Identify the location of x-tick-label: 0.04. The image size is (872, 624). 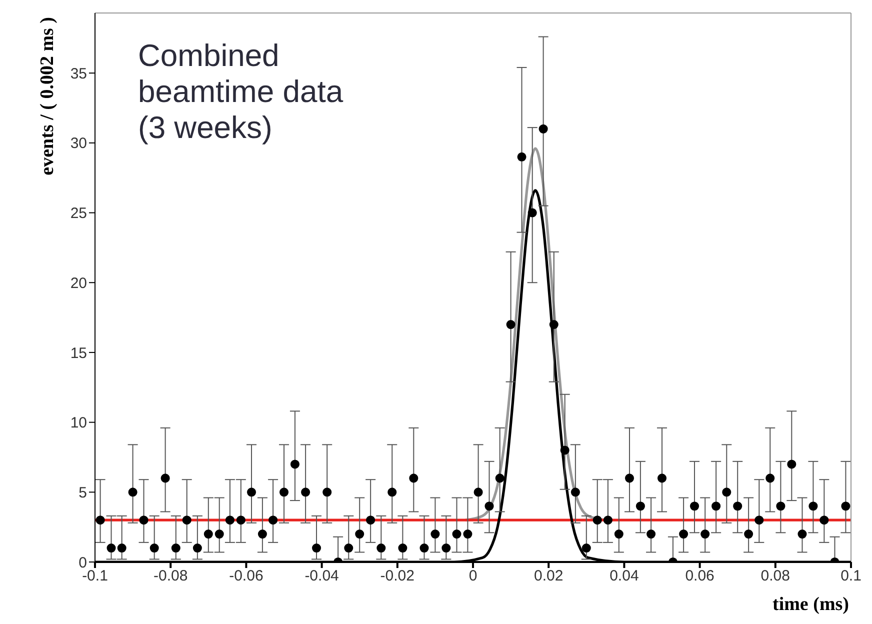
(624, 576).